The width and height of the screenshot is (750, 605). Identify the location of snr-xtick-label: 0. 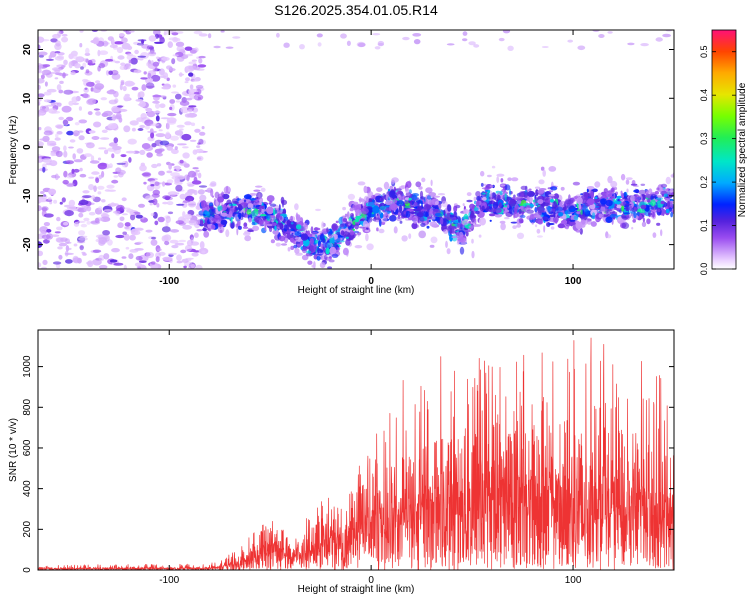
(371, 580).